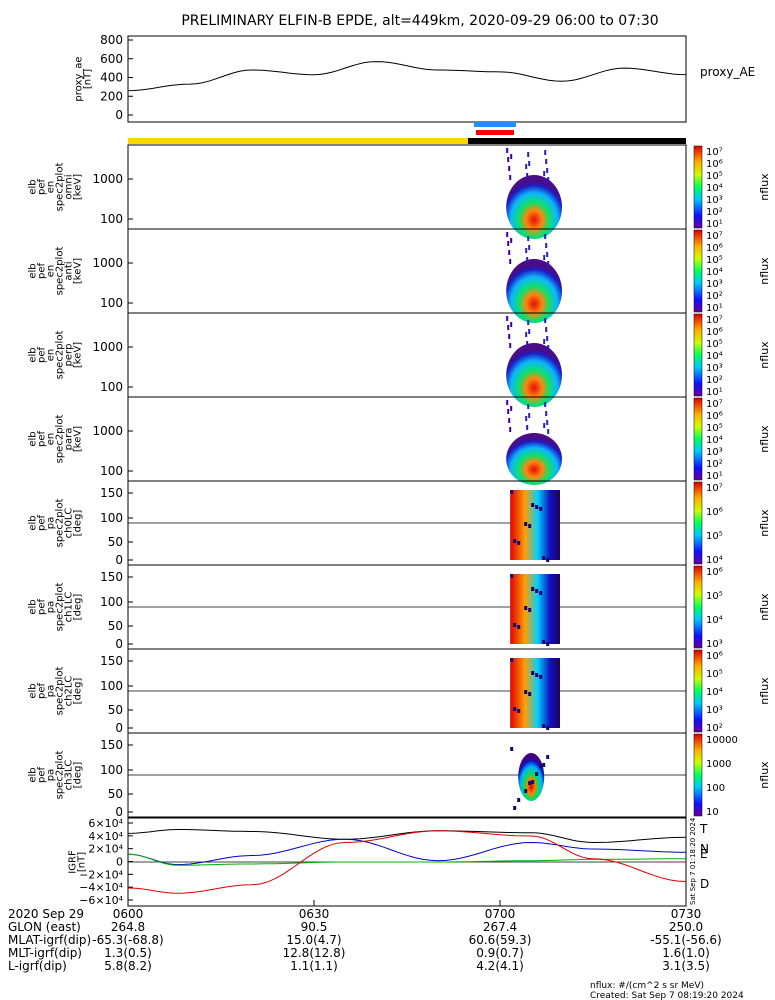 Image resolution: width=775 pixels, height=1000 pixels. What do you see at coordinates (107, 347) in the screenshot?
I see `ytick-label: 1000` at bounding box center [107, 347].